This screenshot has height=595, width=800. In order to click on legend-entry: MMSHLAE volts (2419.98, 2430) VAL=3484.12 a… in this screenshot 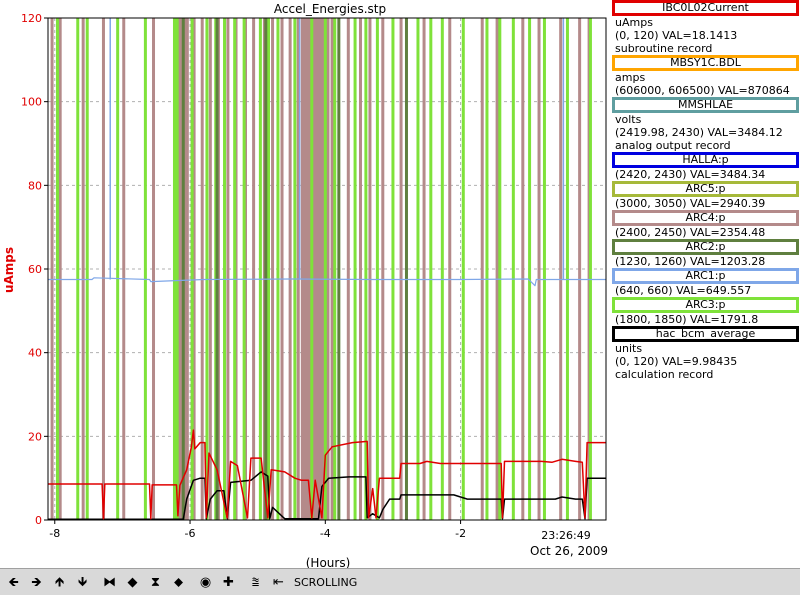, I will do `click(704, 124)`.